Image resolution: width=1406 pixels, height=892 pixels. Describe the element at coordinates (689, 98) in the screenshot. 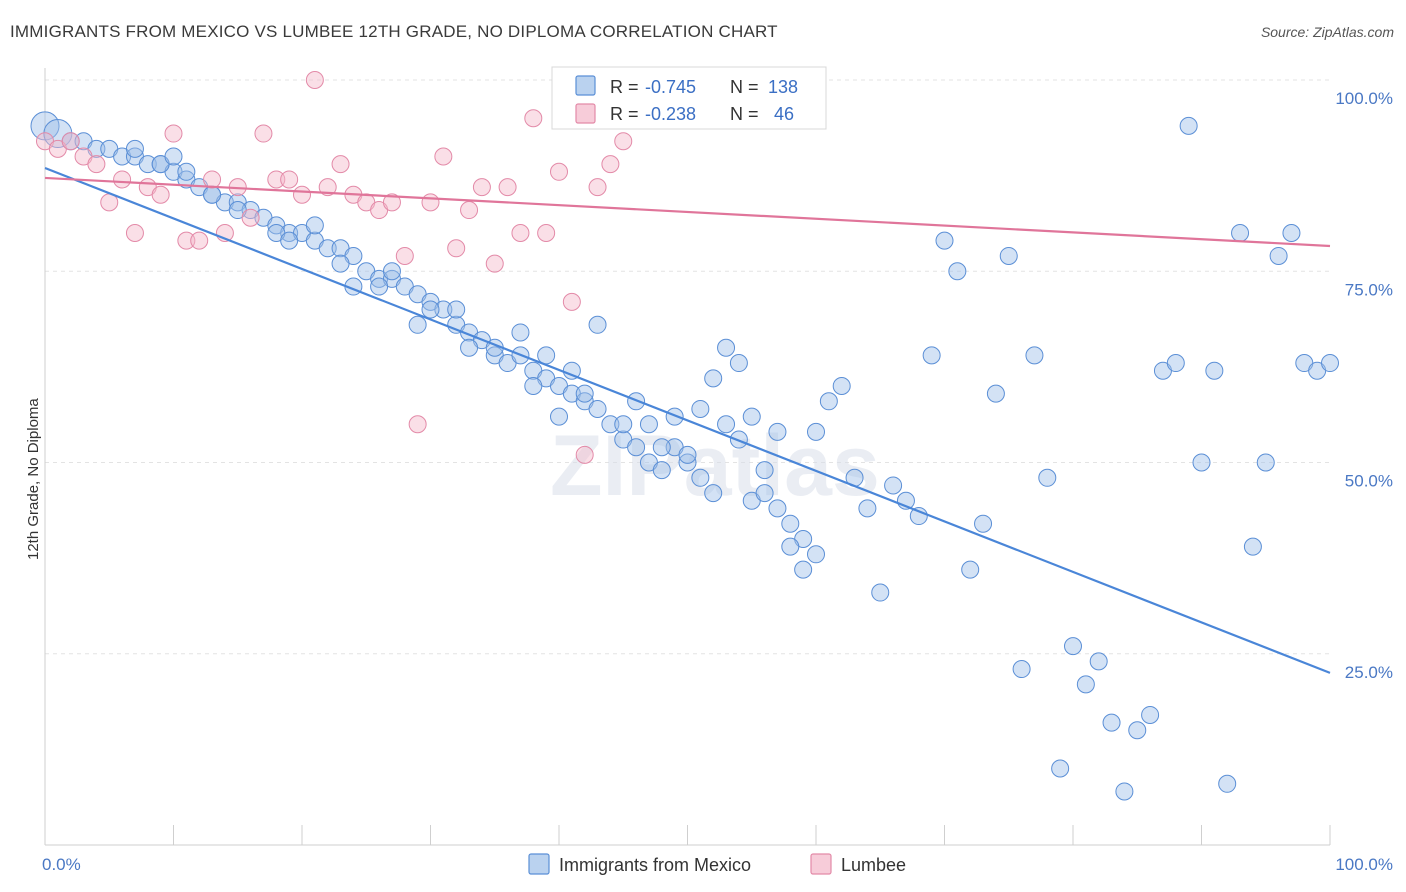

I see `stats-legend: R = -0.745 N = 138 R = -0.238 N = 46` at that location.